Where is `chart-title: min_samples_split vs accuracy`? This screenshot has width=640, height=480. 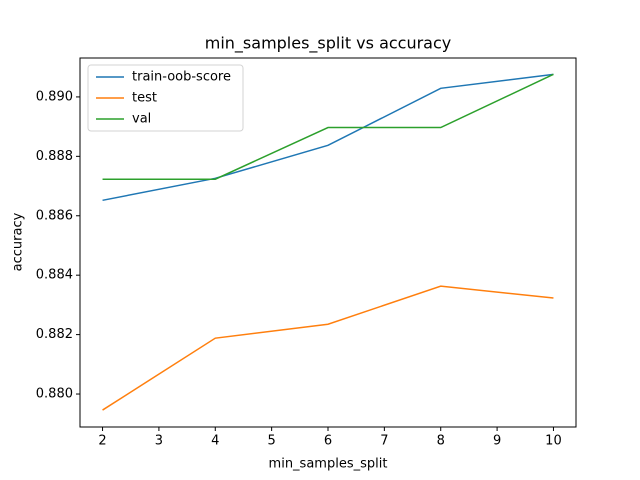 chart-title: min_samples_split vs accuracy is located at coordinates (328, 44).